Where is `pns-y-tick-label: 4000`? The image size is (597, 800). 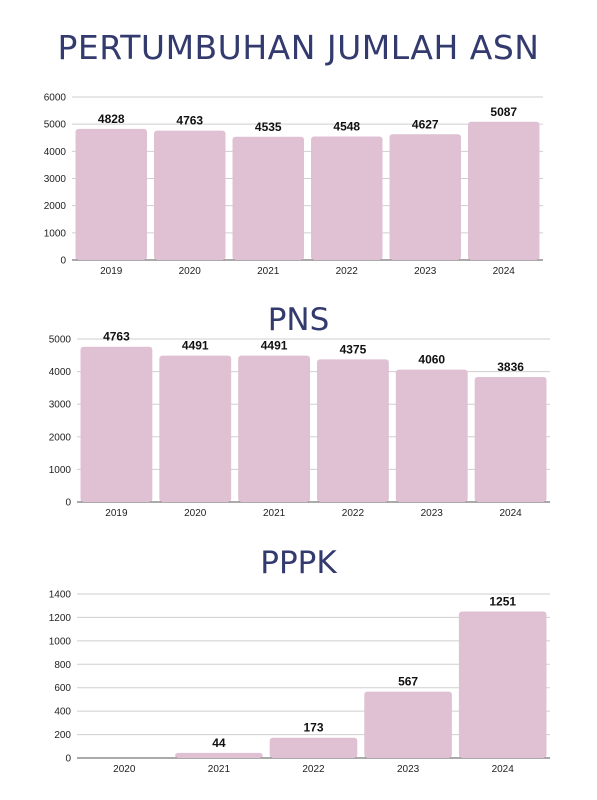
pns-y-tick-label: 4000 is located at coordinates (60, 372).